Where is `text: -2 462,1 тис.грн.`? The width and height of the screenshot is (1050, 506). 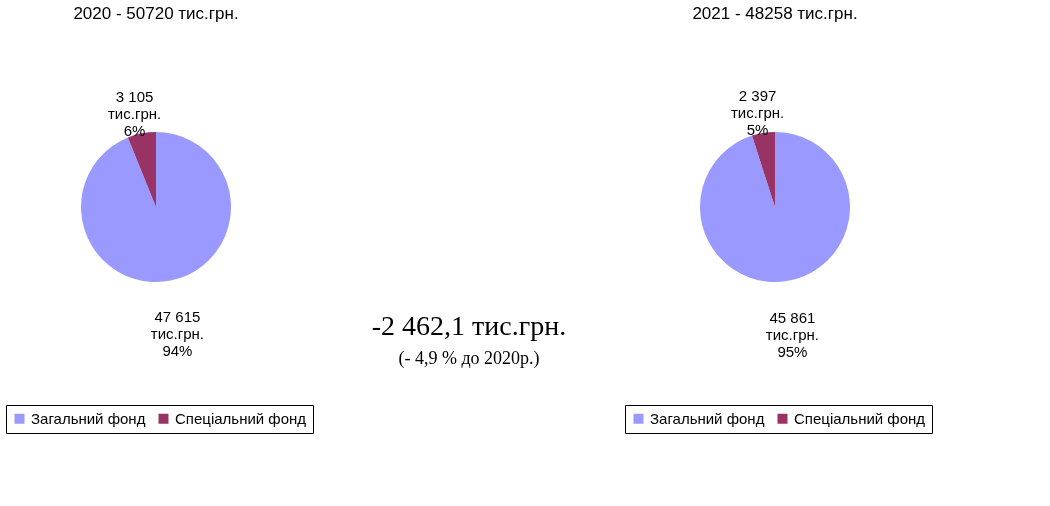
text: -2 462,1 тис.грн. is located at coordinates (469, 325).